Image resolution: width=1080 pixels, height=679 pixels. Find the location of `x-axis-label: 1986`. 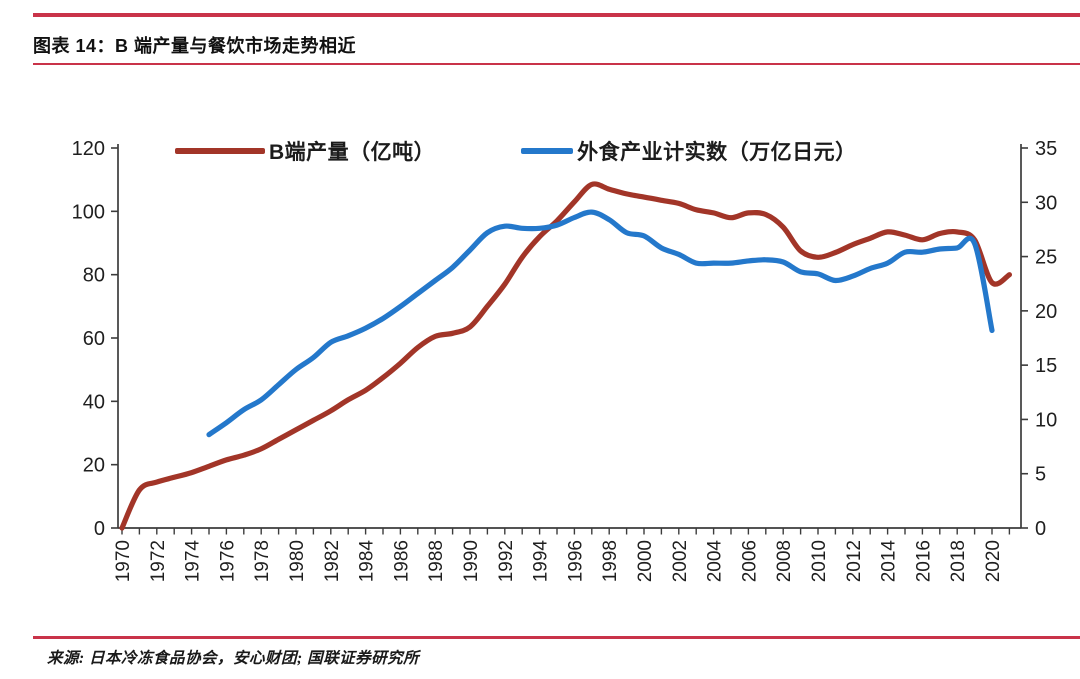

x-axis-label: 1986 is located at coordinates (401, 561).